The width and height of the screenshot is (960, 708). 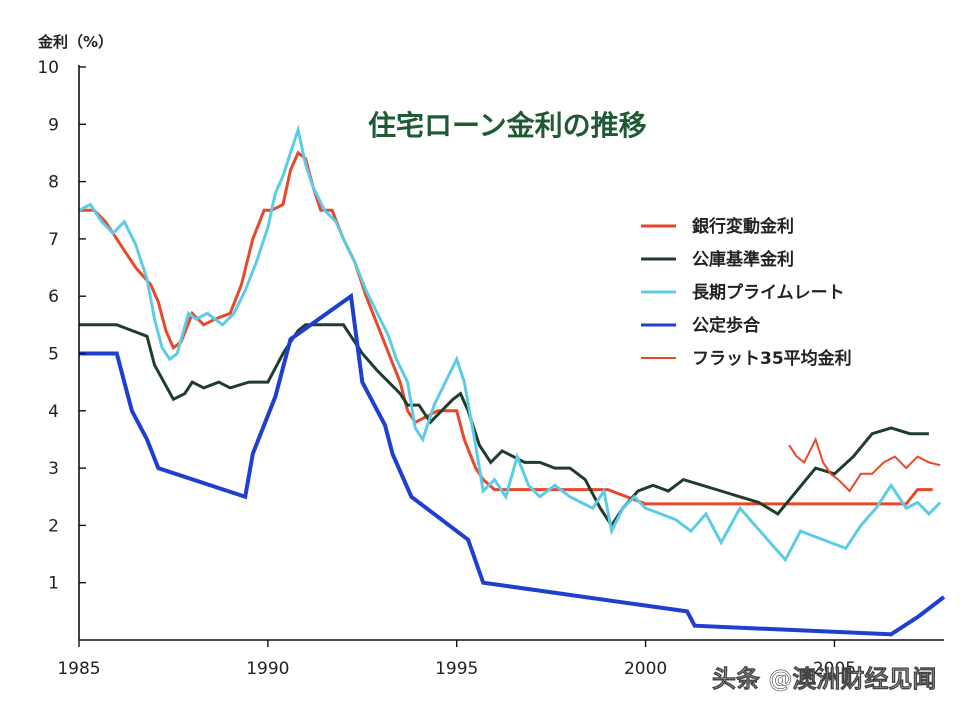 I want to click on y-tick-label-9: 9, so click(x=53, y=125).